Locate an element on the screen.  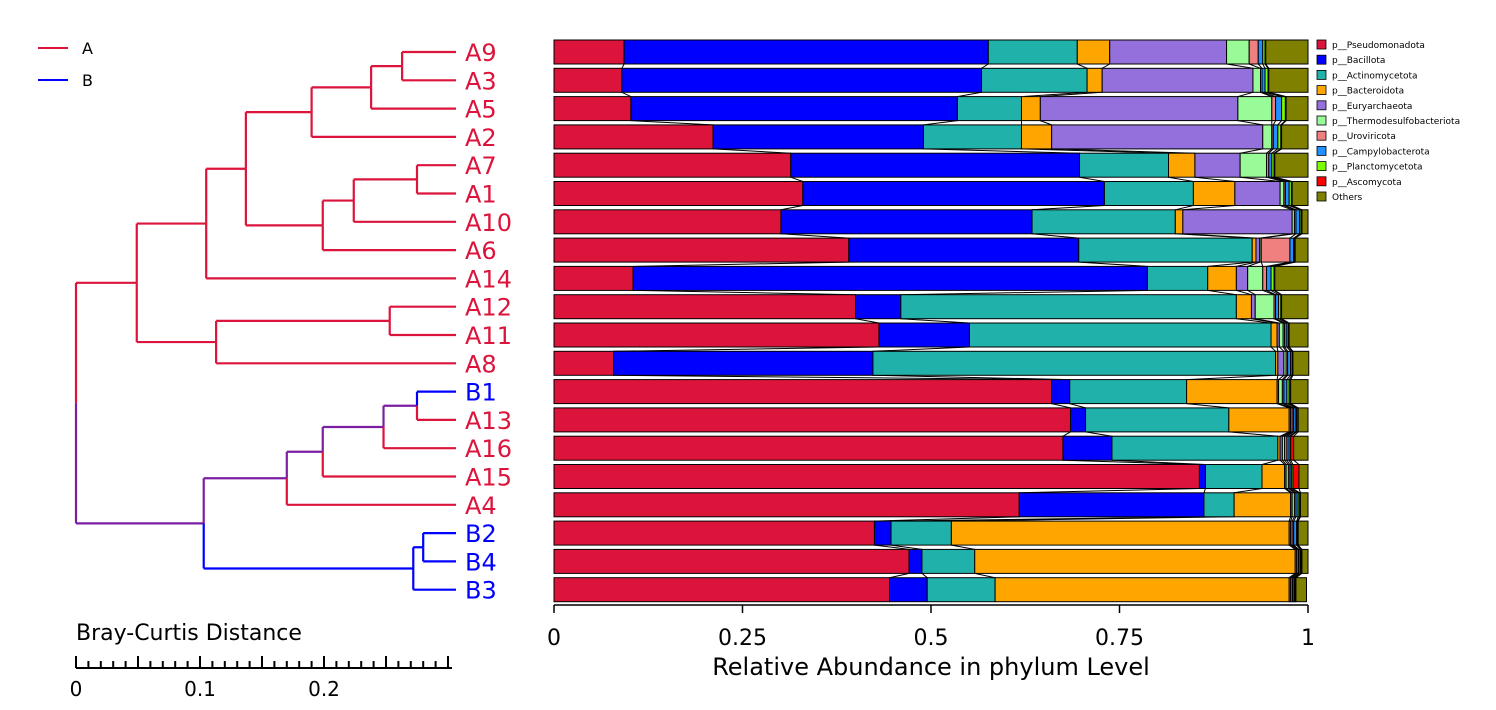
bar-segment-A9-p__Bacteroidota is located at coordinates (1093, 52).